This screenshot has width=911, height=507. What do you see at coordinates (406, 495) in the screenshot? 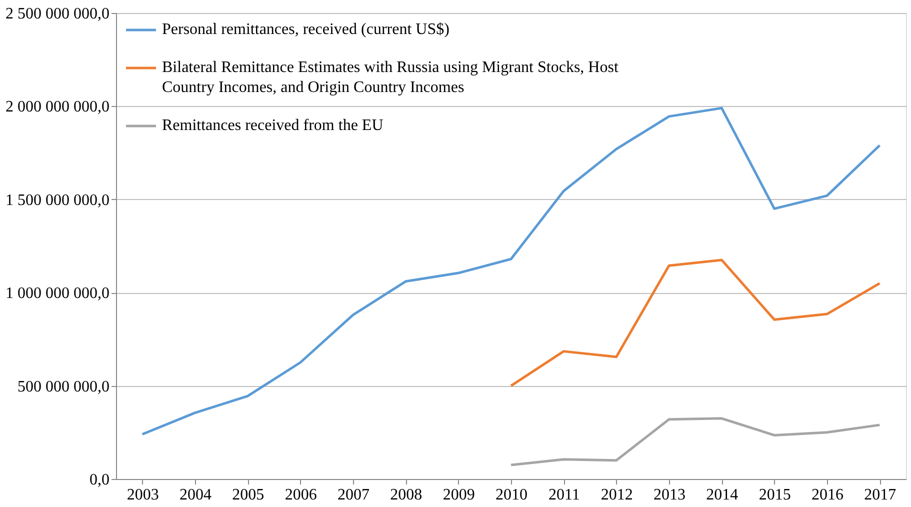
I see `x-tick-label: 2008` at bounding box center [406, 495].